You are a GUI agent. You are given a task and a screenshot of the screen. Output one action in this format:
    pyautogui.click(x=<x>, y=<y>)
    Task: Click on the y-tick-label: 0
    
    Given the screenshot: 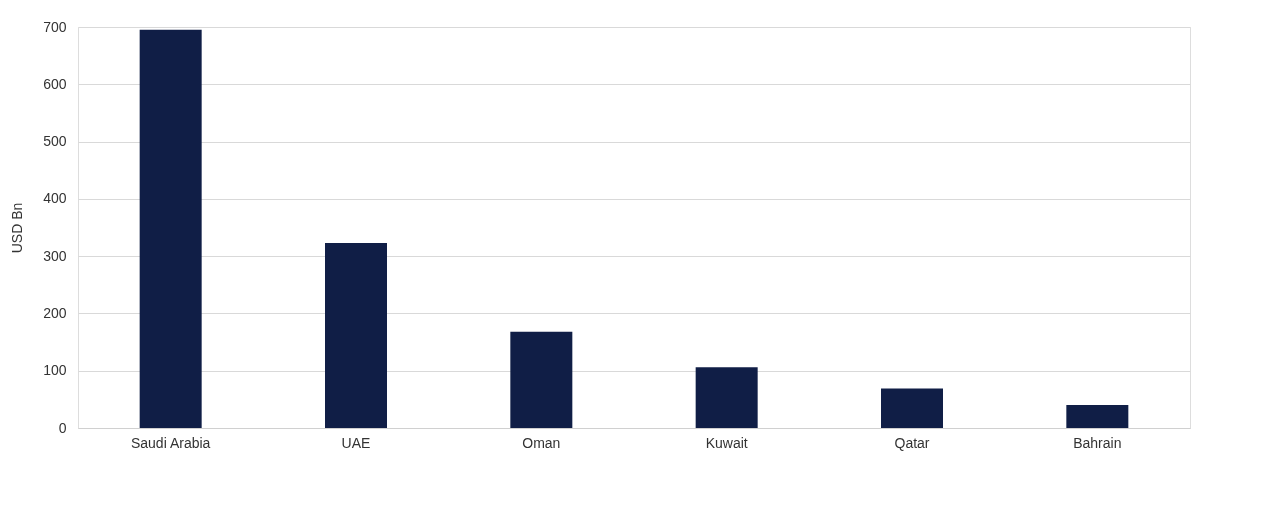 What is the action you would take?
    pyautogui.click(x=62, y=427)
    